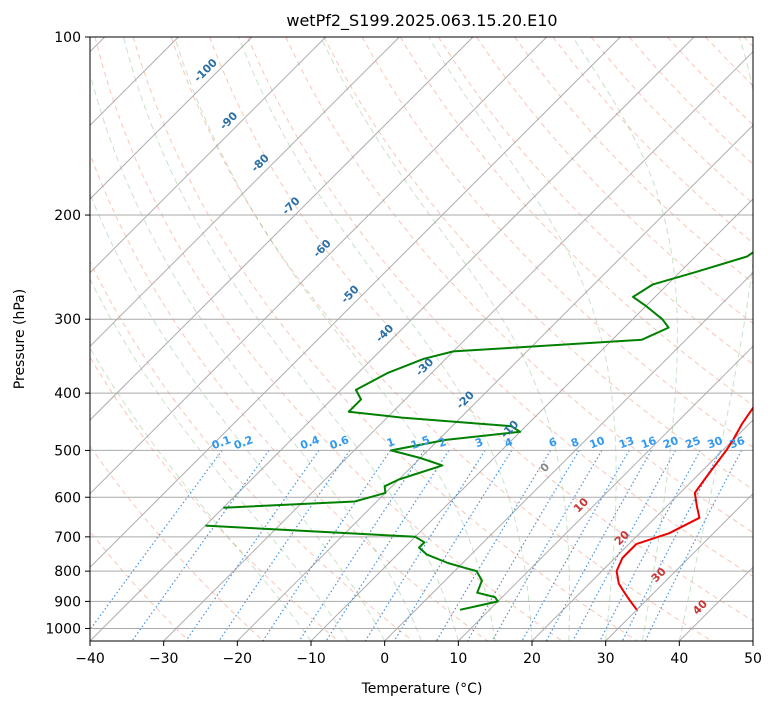  What do you see at coordinates (418, 654) in the screenshot?
I see `x-axis-ticks: −40 −30 −20 −10 0 10 20 30 40 50` at bounding box center [418, 654].